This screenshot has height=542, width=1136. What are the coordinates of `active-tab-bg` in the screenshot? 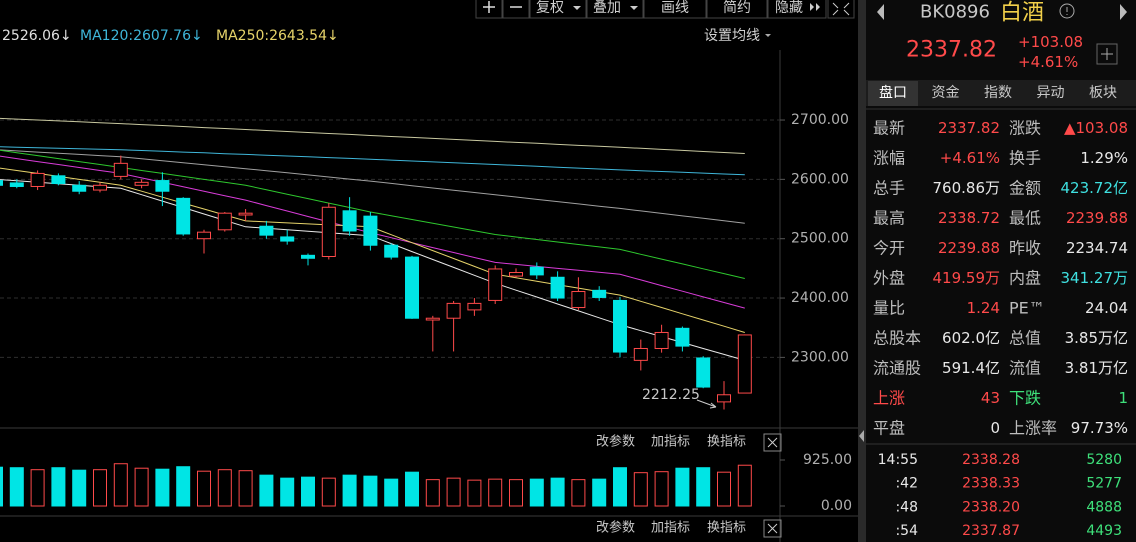 It's located at (893, 93).